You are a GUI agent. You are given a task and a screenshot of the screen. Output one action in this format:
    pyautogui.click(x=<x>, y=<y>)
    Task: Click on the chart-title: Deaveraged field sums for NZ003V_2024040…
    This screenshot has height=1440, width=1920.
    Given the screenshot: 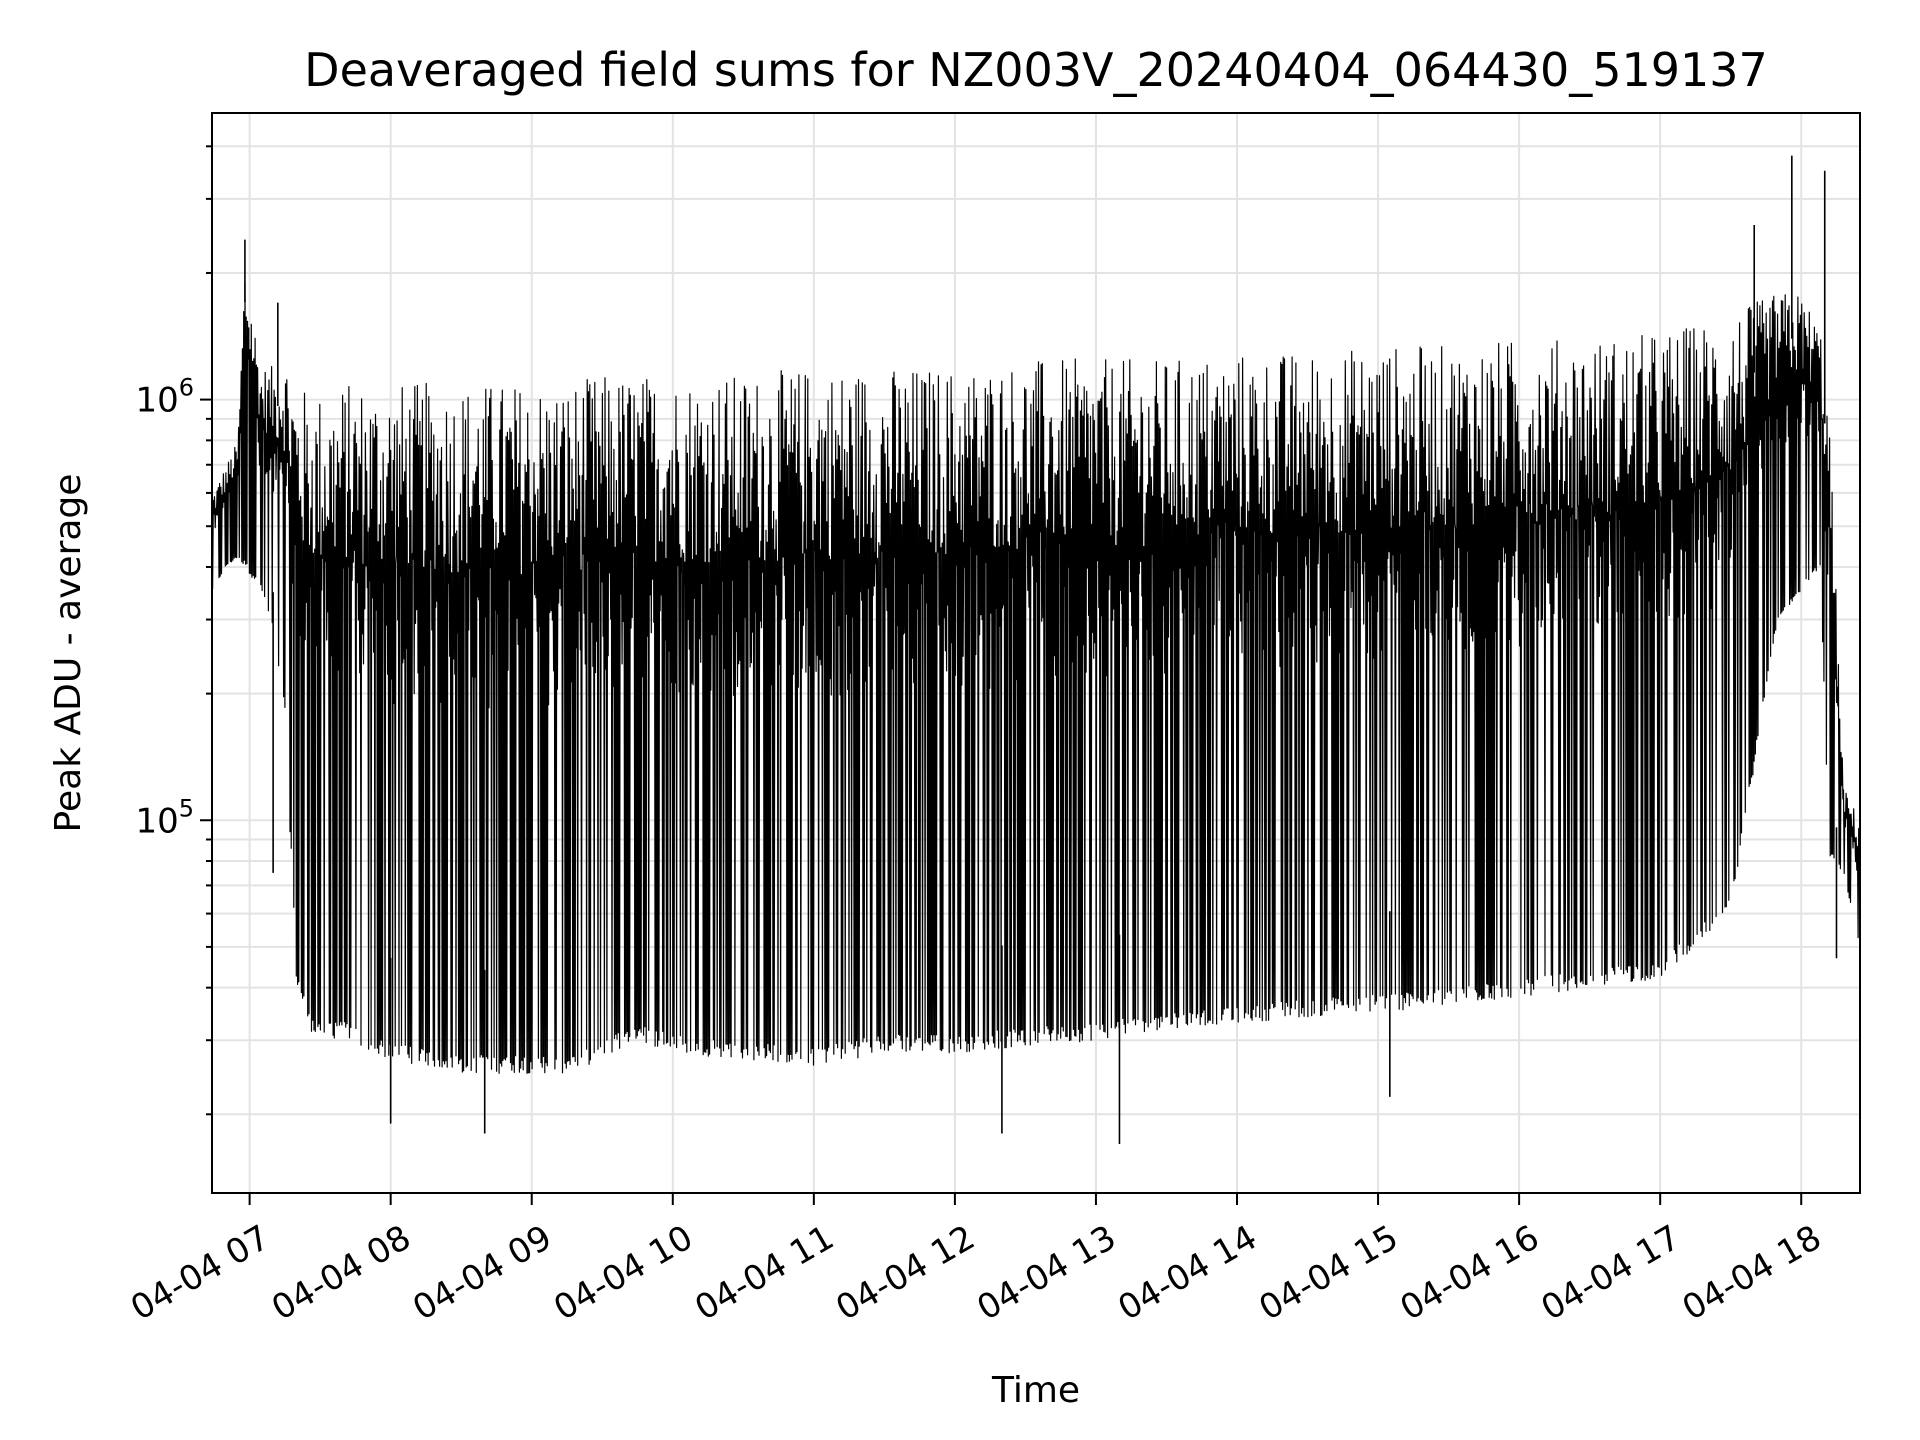 What is the action you would take?
    pyautogui.click(x=1036, y=70)
    